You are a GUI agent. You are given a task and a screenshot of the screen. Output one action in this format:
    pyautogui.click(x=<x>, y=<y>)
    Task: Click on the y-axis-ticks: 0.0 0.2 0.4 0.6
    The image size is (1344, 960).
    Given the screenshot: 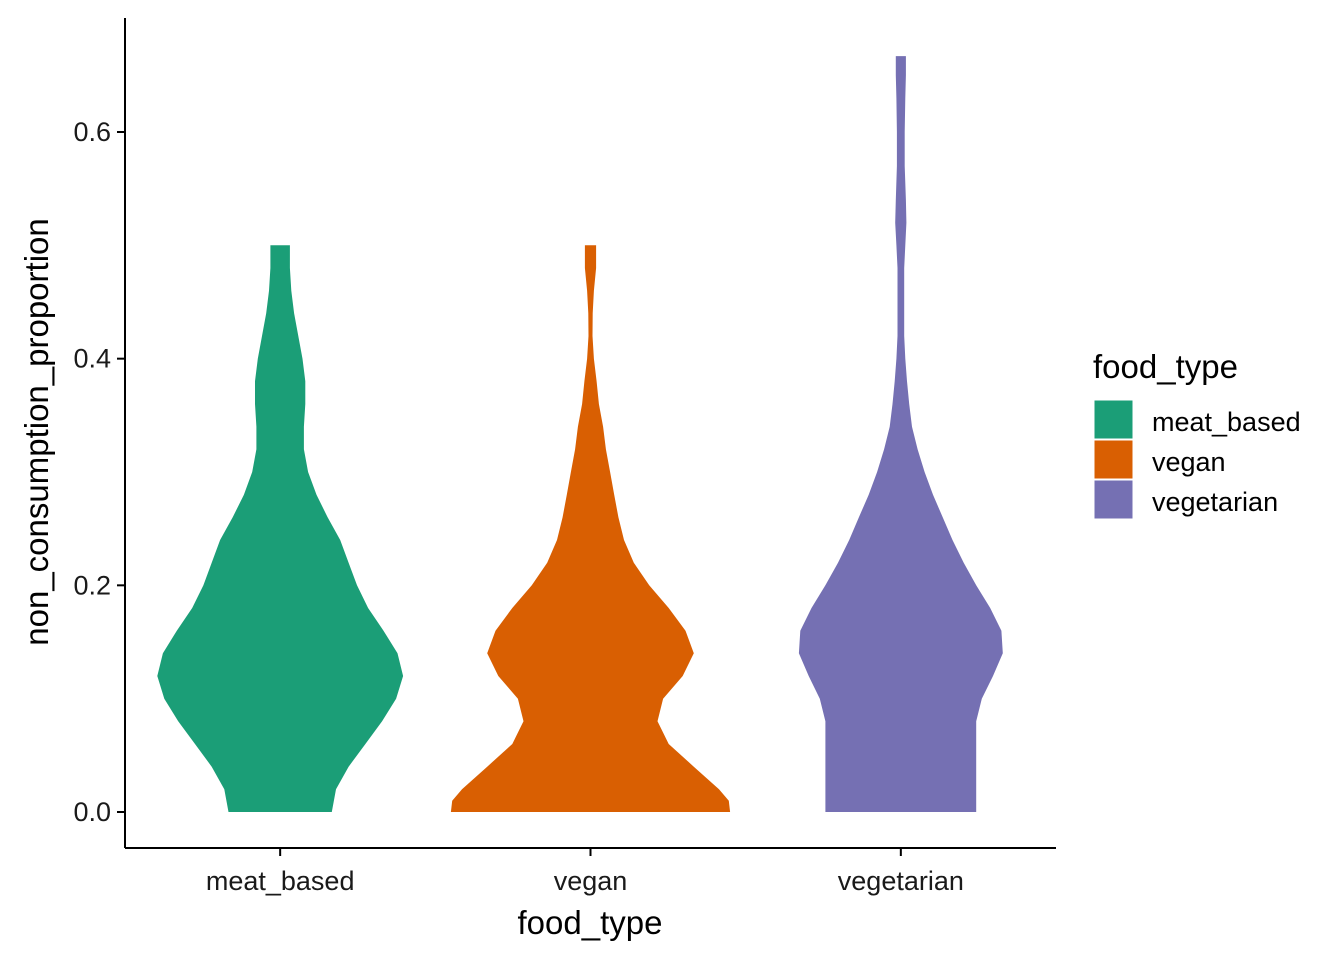 What is the action you would take?
    pyautogui.click(x=99, y=472)
    